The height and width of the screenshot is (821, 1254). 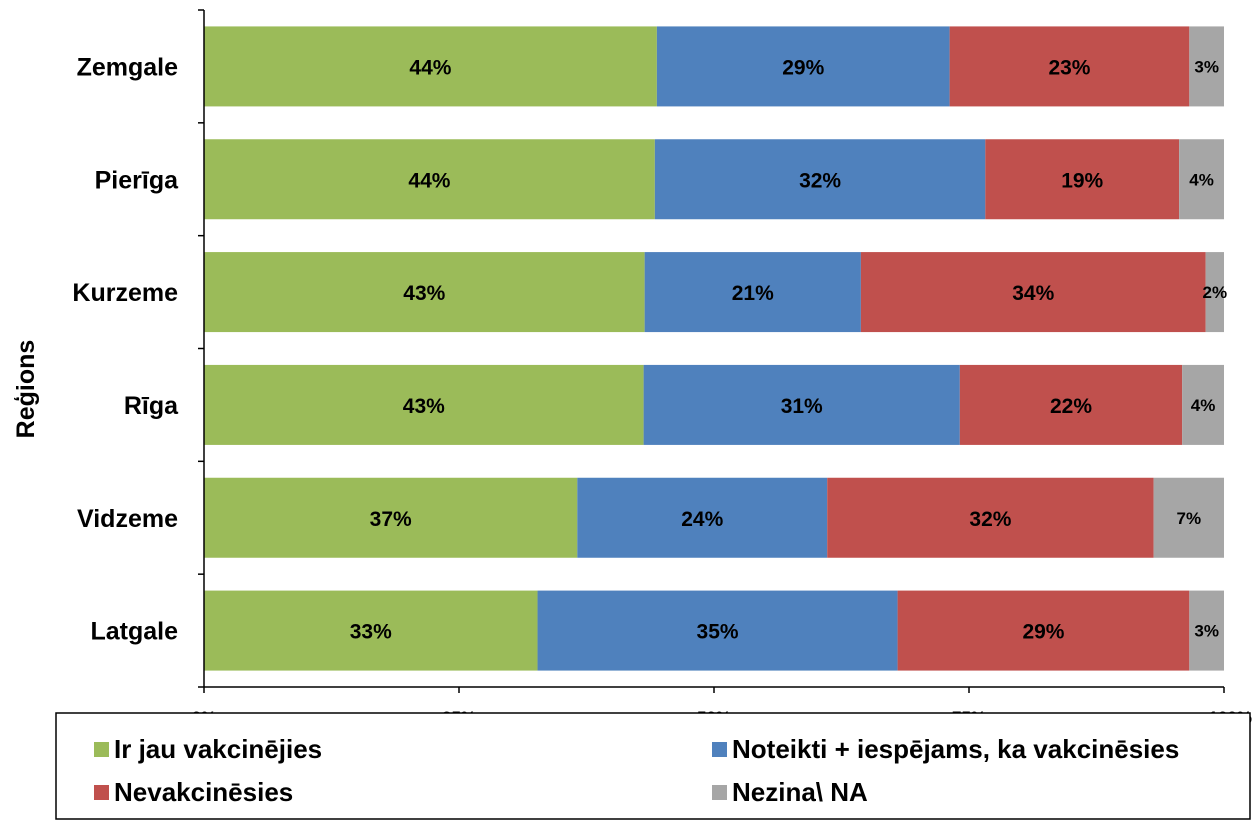 I want to click on legend-label: Noteikti + iespējams, ka vakcinēsies, so click(x=955, y=749).